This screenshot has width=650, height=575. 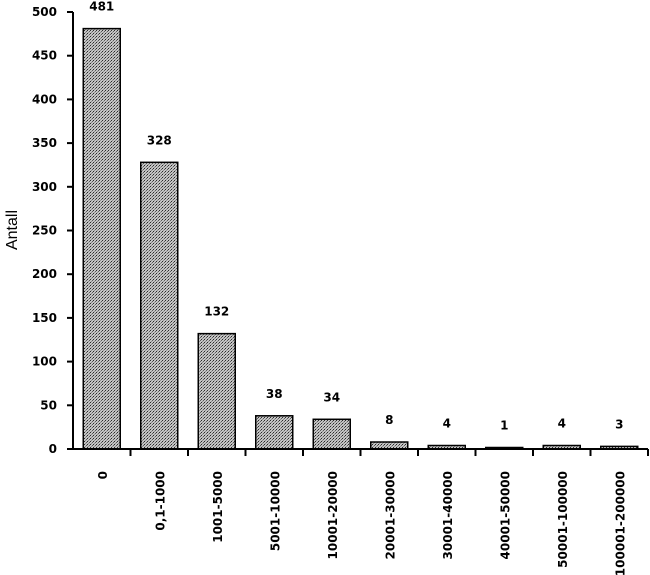 What do you see at coordinates (333, 515) in the screenshot?
I see `x-category-label: 10001-20000` at bounding box center [333, 515].